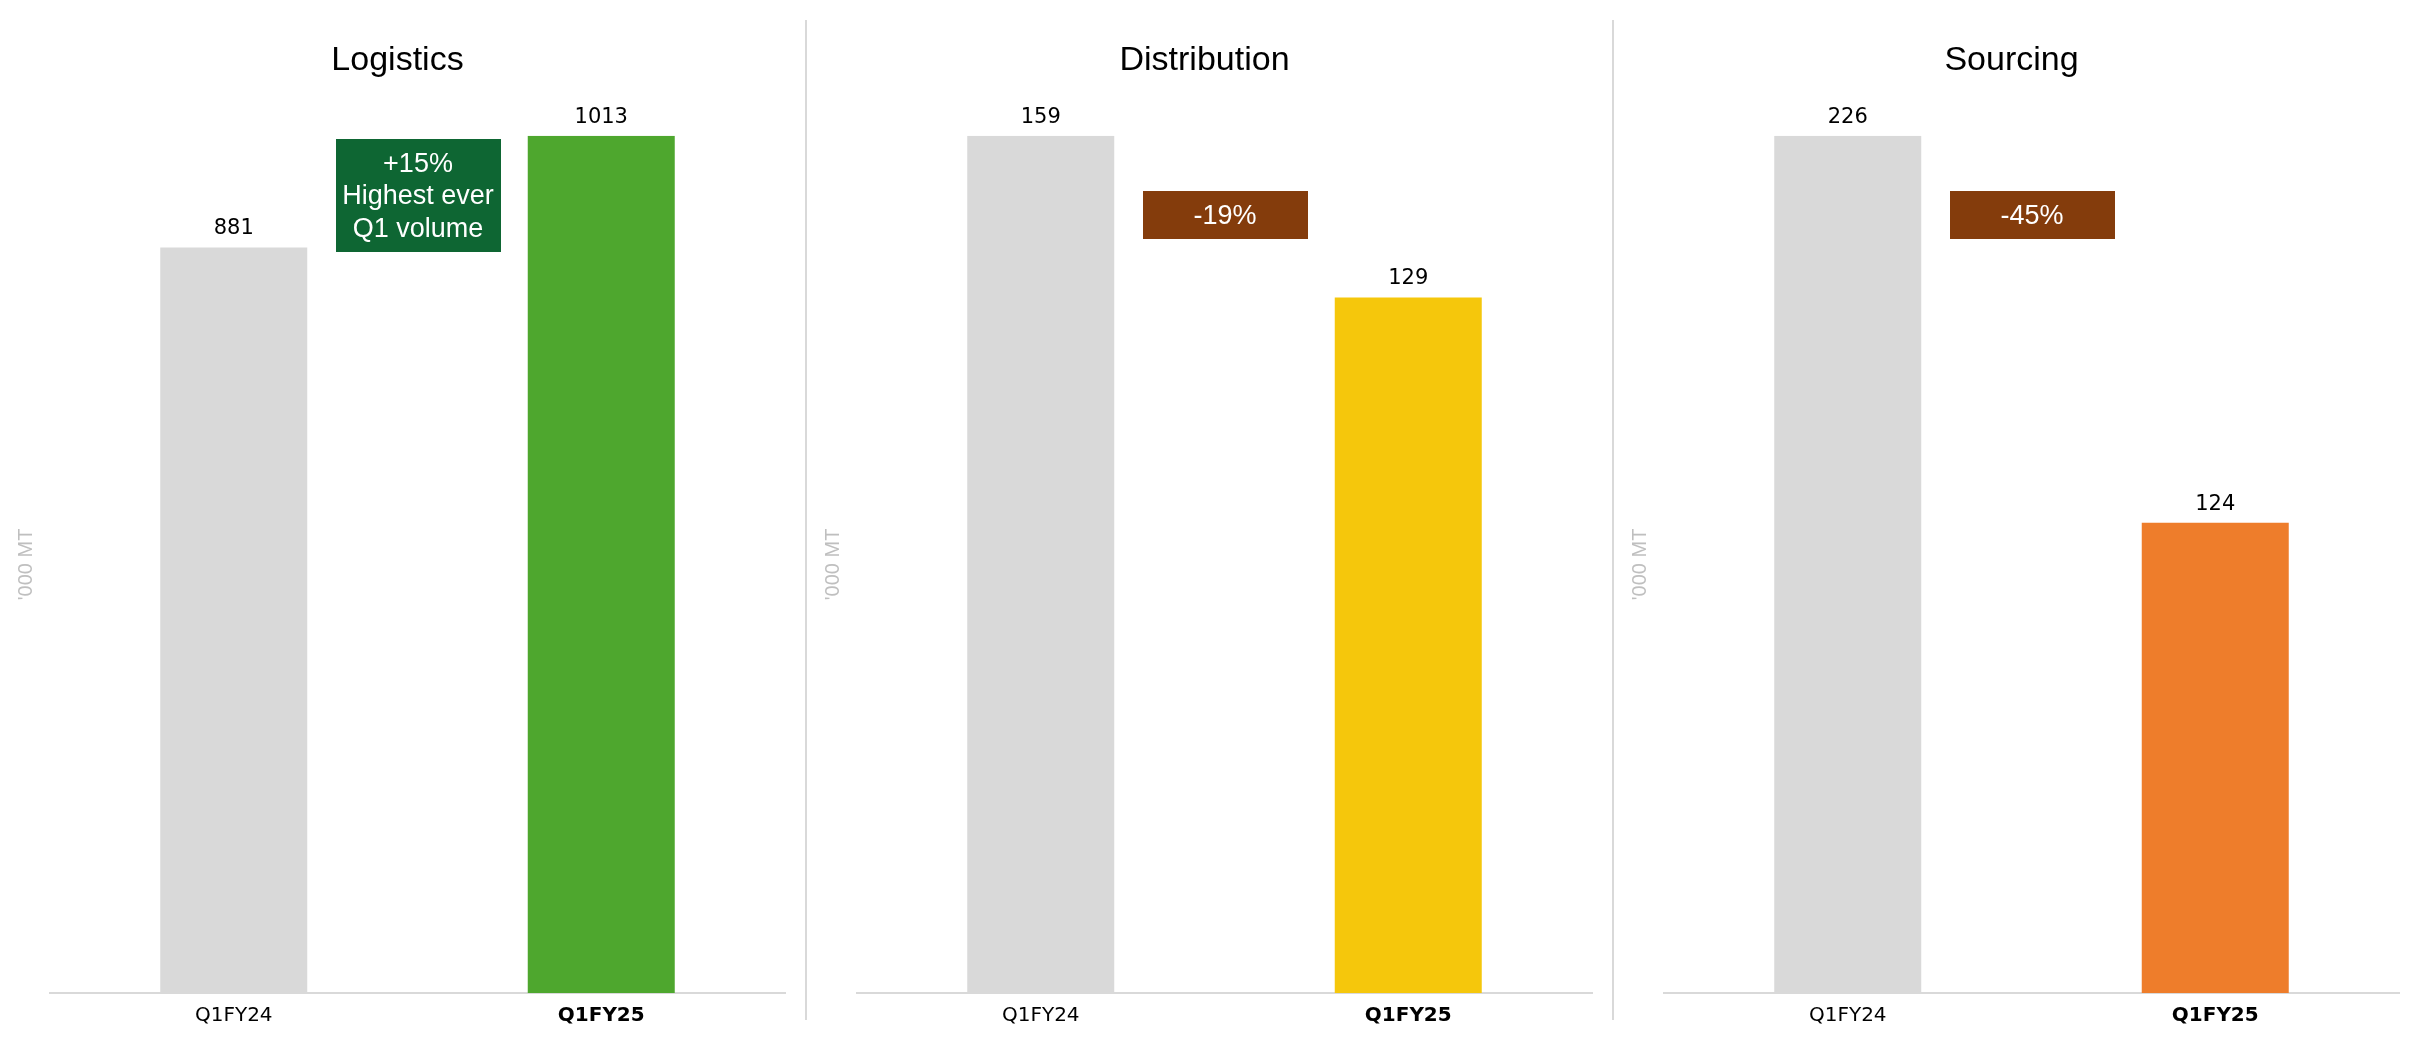  What do you see at coordinates (1225, 215) in the screenshot?
I see `callout-box: -19%` at bounding box center [1225, 215].